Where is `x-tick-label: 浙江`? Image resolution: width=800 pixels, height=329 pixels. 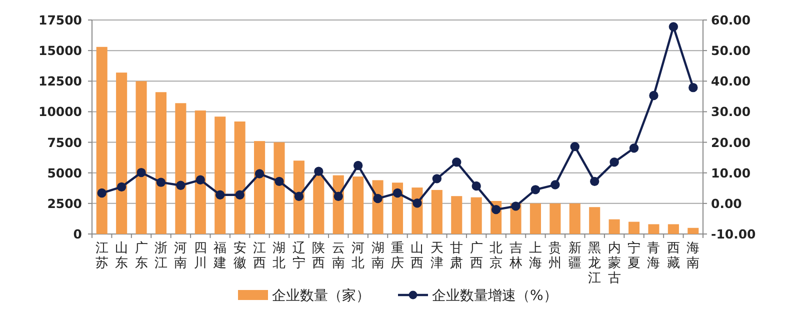
x-tick-label: 浙江 is located at coordinates (161, 256).